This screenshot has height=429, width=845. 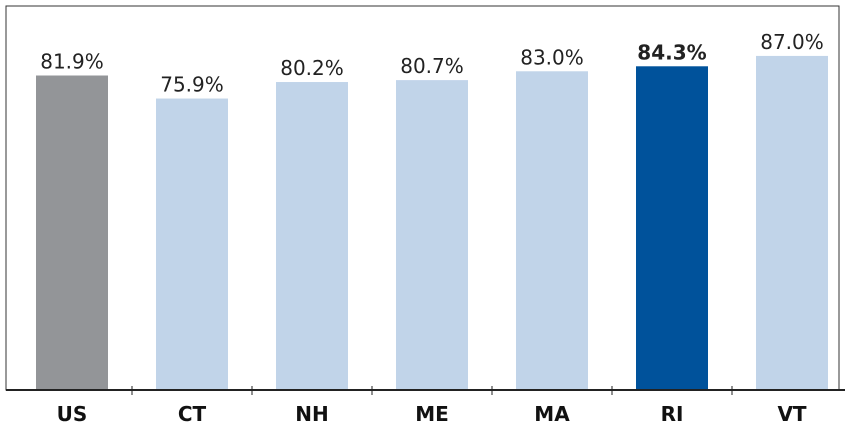 What do you see at coordinates (672, 228) in the screenshot?
I see `bar-ri` at bounding box center [672, 228].